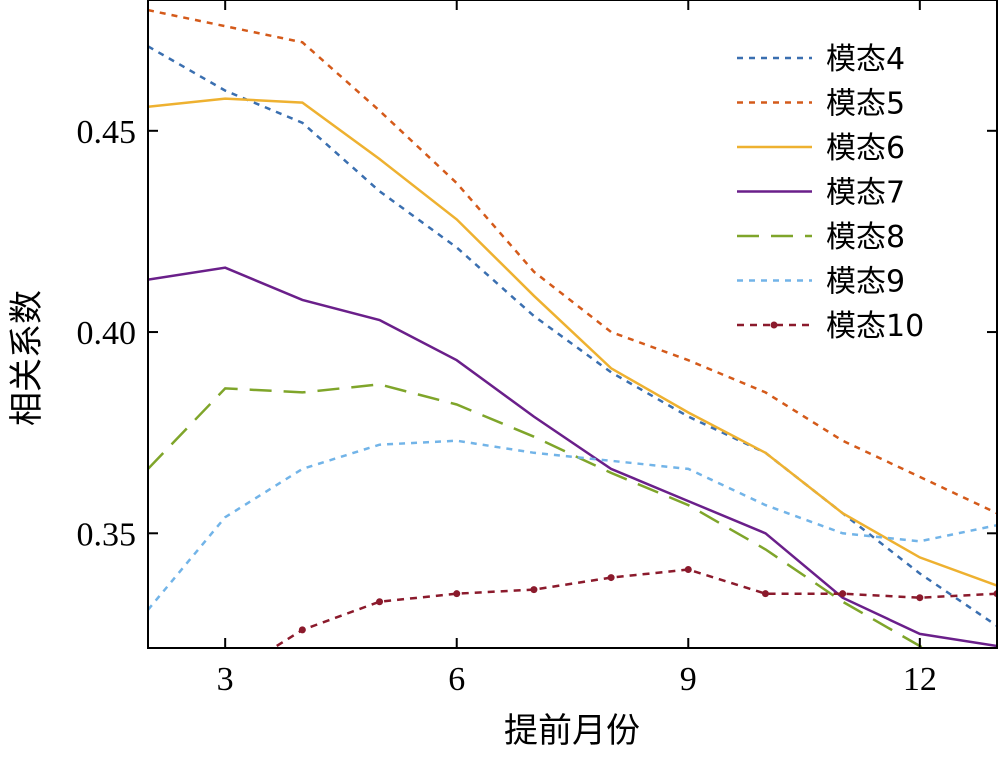  Describe the element at coordinates (875, 326) in the screenshot. I see `legend-label: 模态10` at that location.